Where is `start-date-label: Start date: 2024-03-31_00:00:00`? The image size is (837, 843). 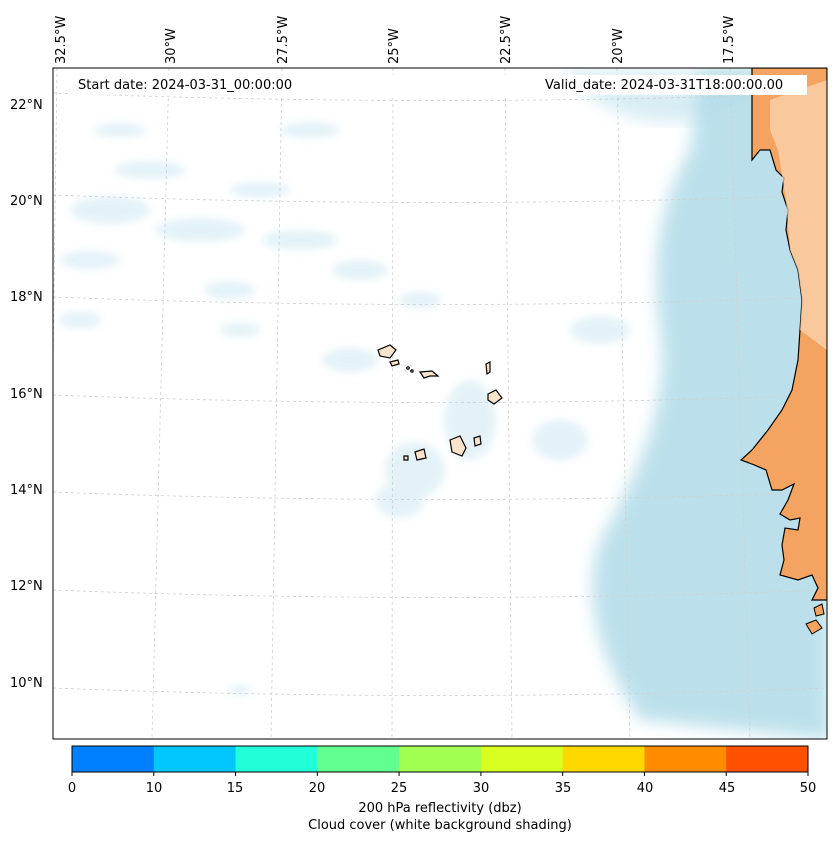 start-date-label: Start date: 2024-03-31_00:00:00 is located at coordinates (185, 85).